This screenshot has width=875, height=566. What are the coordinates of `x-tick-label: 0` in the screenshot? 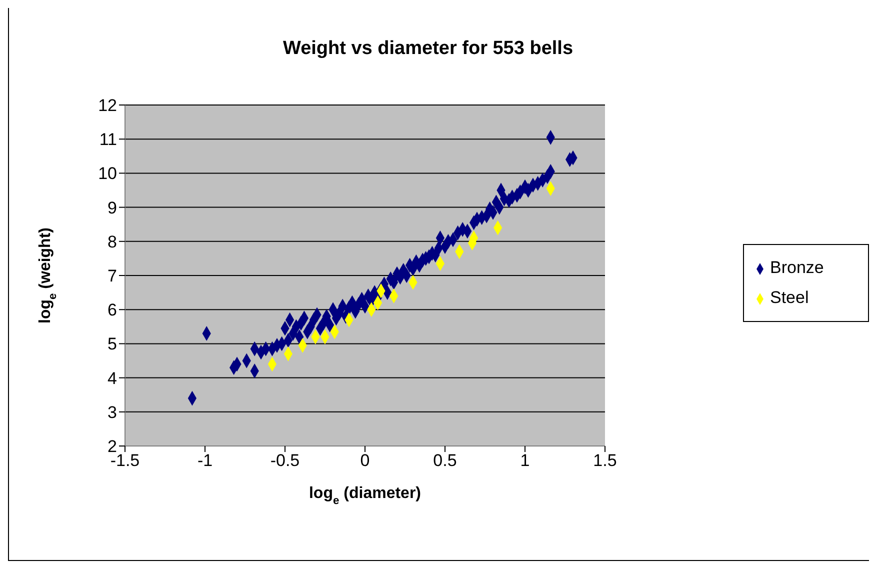 It's located at (365, 460).